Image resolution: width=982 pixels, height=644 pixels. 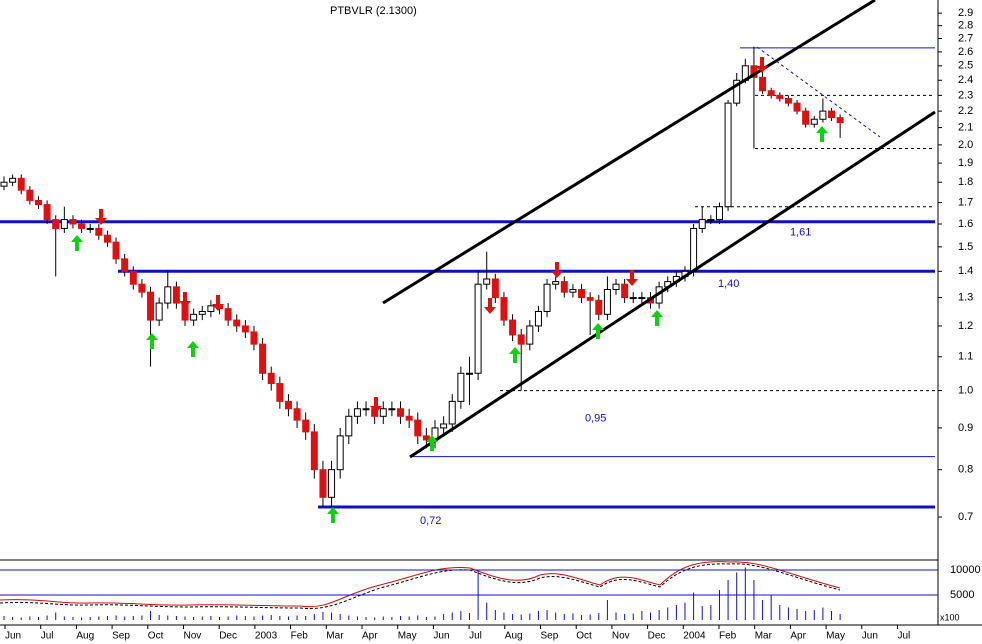 I want to click on y-tick-label: 1.9, so click(x=965, y=163).